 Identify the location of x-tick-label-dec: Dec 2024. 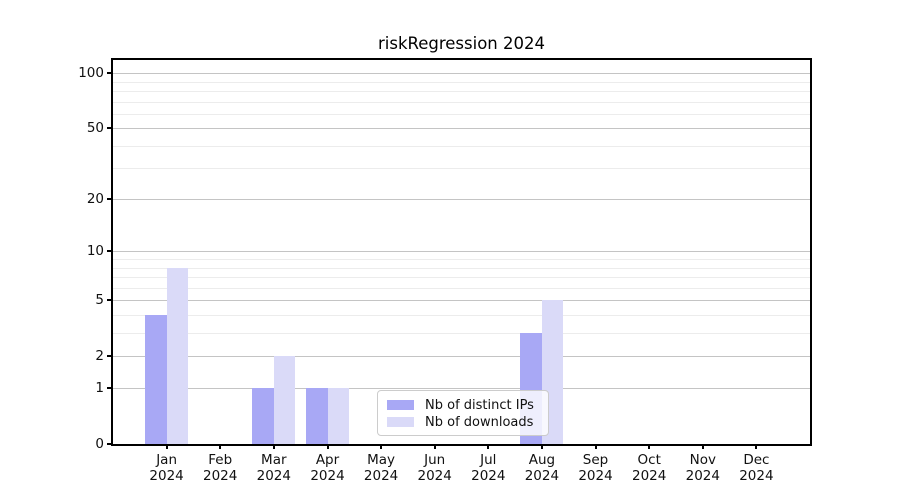
(756, 468).